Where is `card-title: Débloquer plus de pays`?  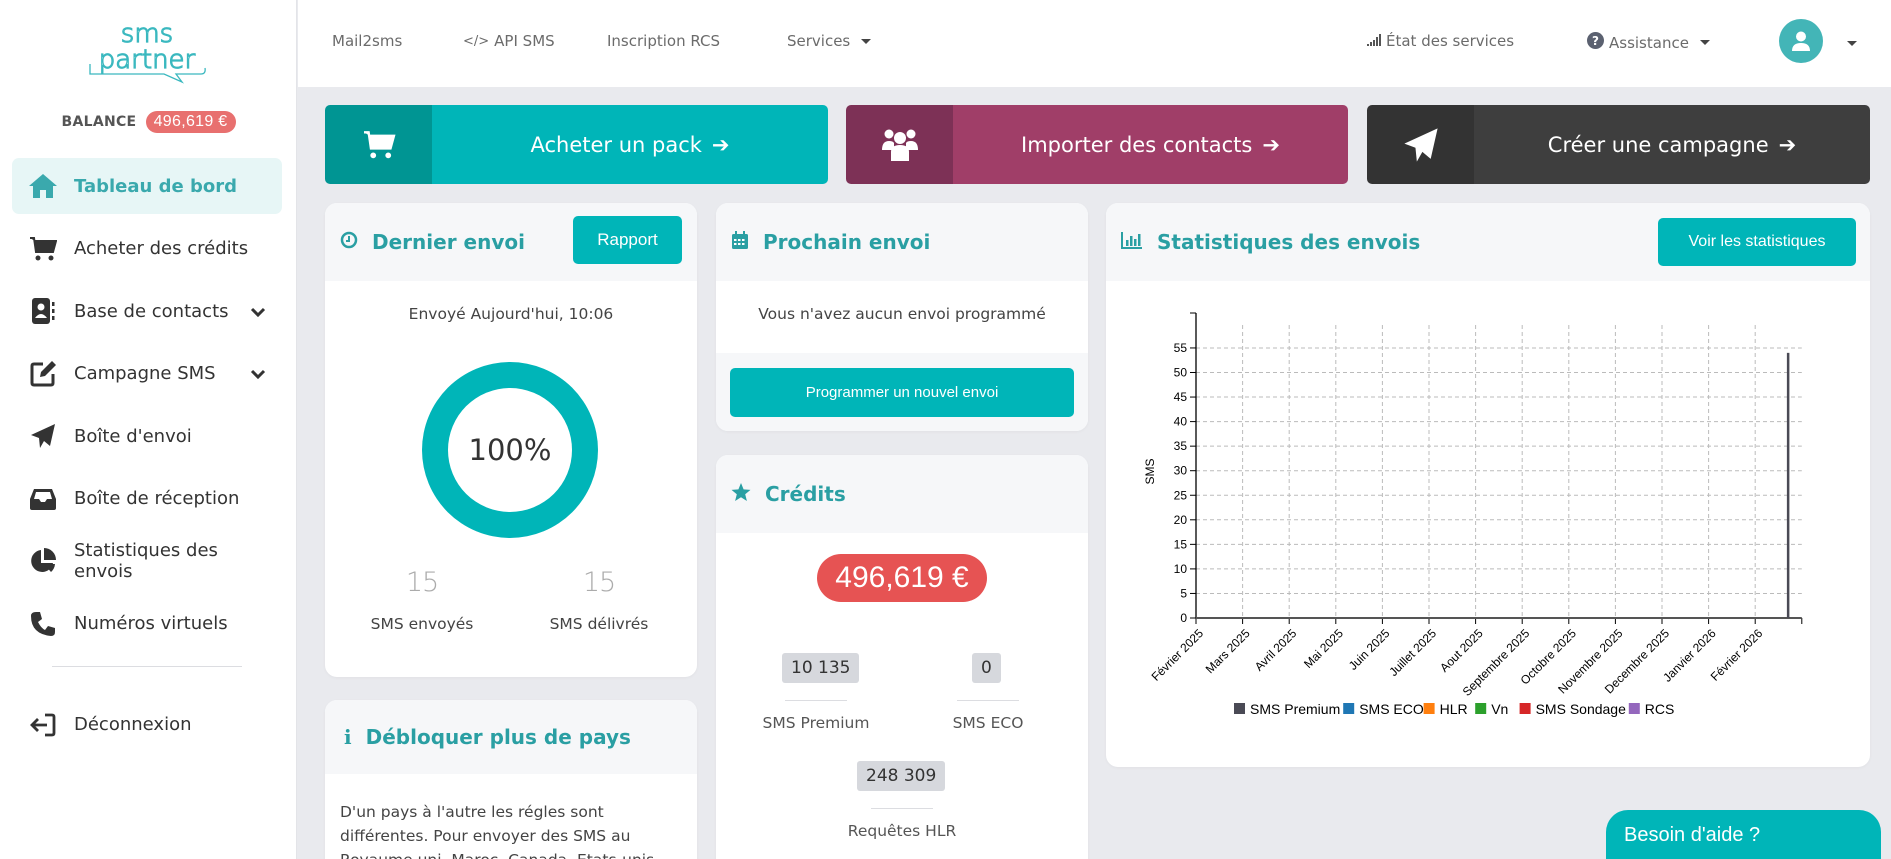
card-title: Débloquer plus de pays is located at coordinates (498, 737).